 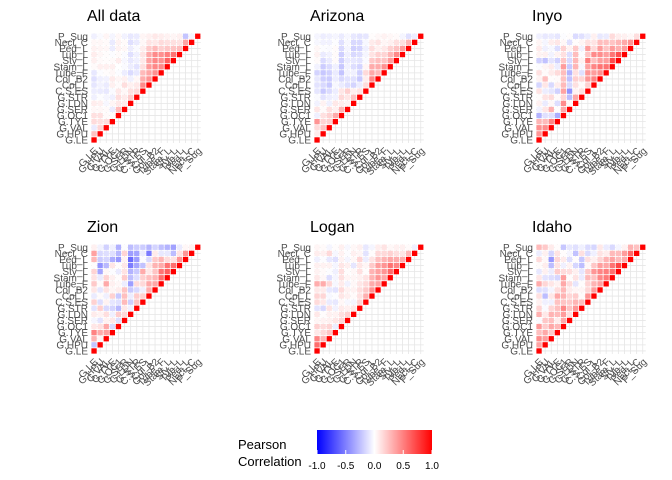 I want to click on y-tick-label: Tube_F, so click(x=294, y=284).